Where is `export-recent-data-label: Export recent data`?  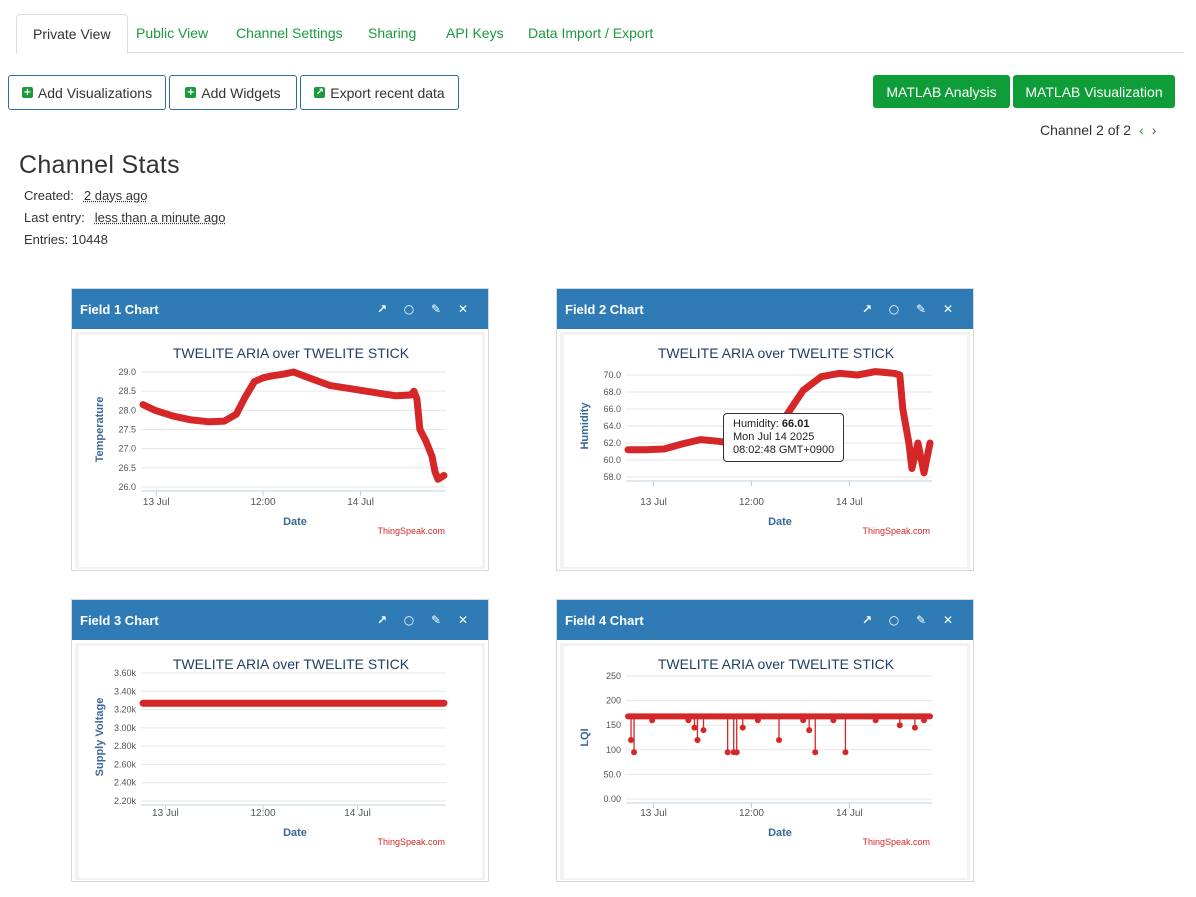
export-recent-data-label: Export recent data is located at coordinates (387, 92).